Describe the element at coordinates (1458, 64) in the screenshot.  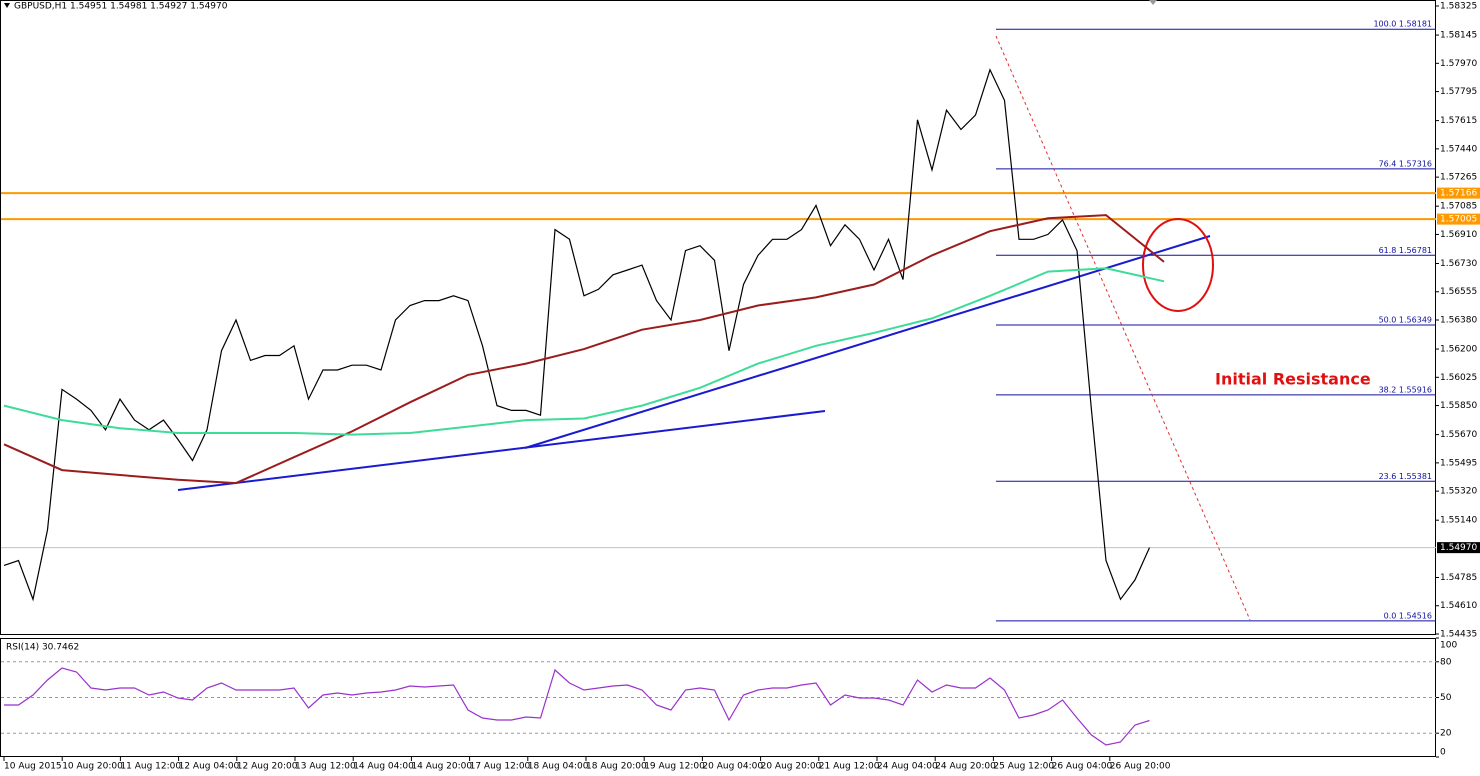
I see `y-tick-label: 1.57970` at that location.